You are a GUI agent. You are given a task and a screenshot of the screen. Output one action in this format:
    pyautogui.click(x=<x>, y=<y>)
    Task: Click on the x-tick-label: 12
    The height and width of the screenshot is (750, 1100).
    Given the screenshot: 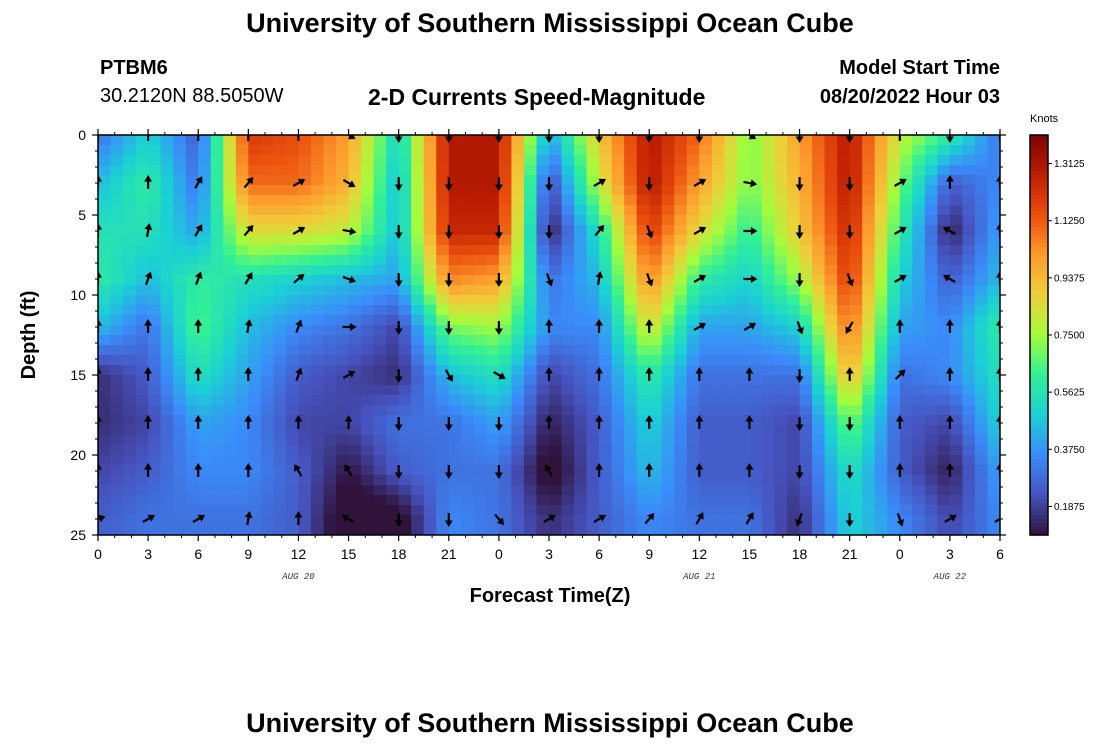 What is the action you would take?
    pyautogui.click(x=700, y=554)
    